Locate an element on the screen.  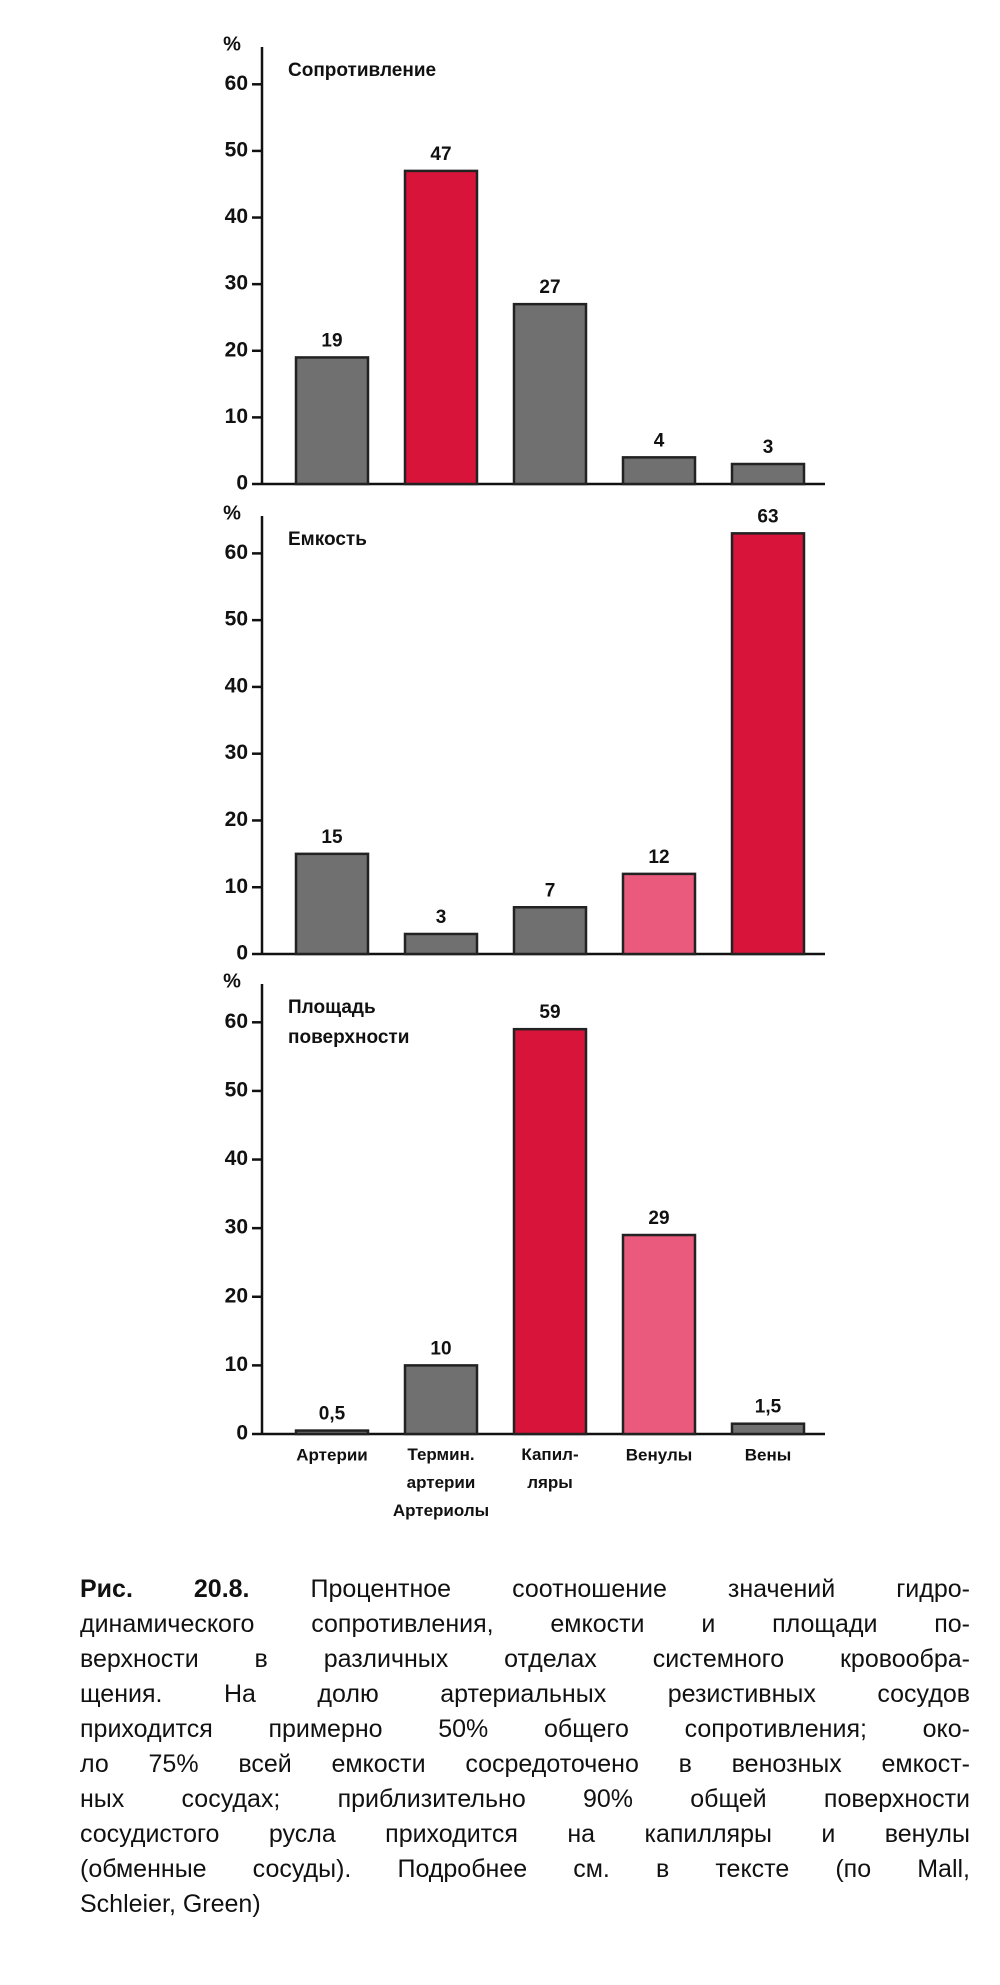
chart-title: Емкость is located at coordinates (327, 539).